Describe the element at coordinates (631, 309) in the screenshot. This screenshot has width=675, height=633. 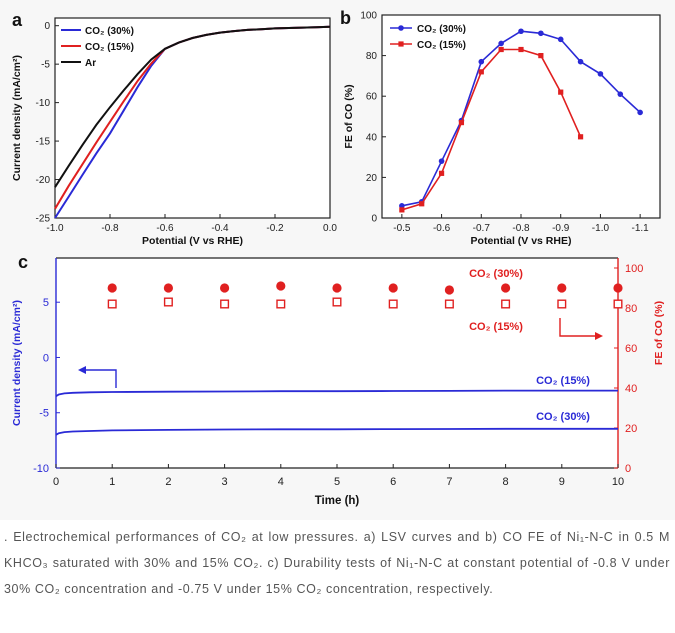
I see `y2-tick-label: 80` at that location.